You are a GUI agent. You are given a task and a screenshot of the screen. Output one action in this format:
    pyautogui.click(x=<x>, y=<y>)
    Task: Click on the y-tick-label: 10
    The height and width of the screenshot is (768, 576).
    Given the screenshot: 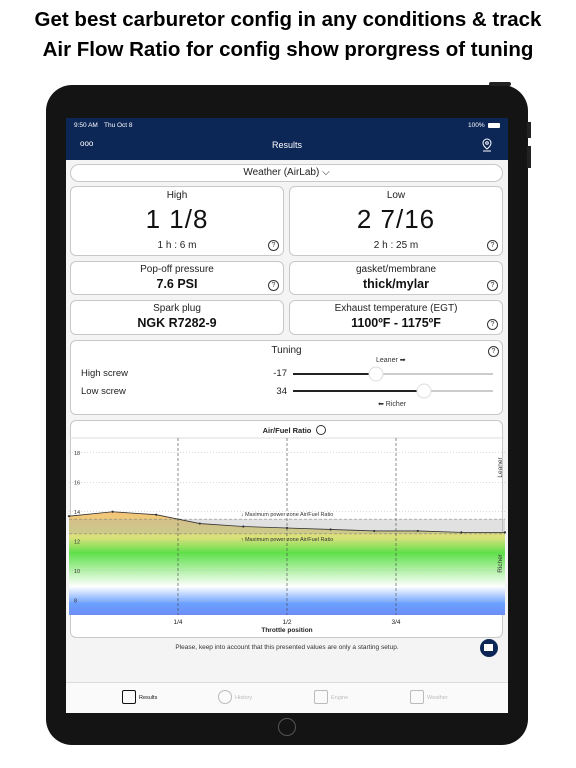 What is the action you would take?
    pyautogui.click(x=77, y=572)
    